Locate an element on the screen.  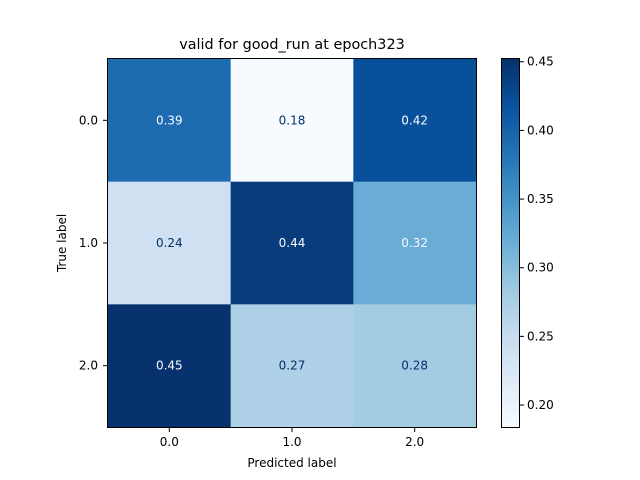
cell-value-label: 0.32 is located at coordinates (414, 243).